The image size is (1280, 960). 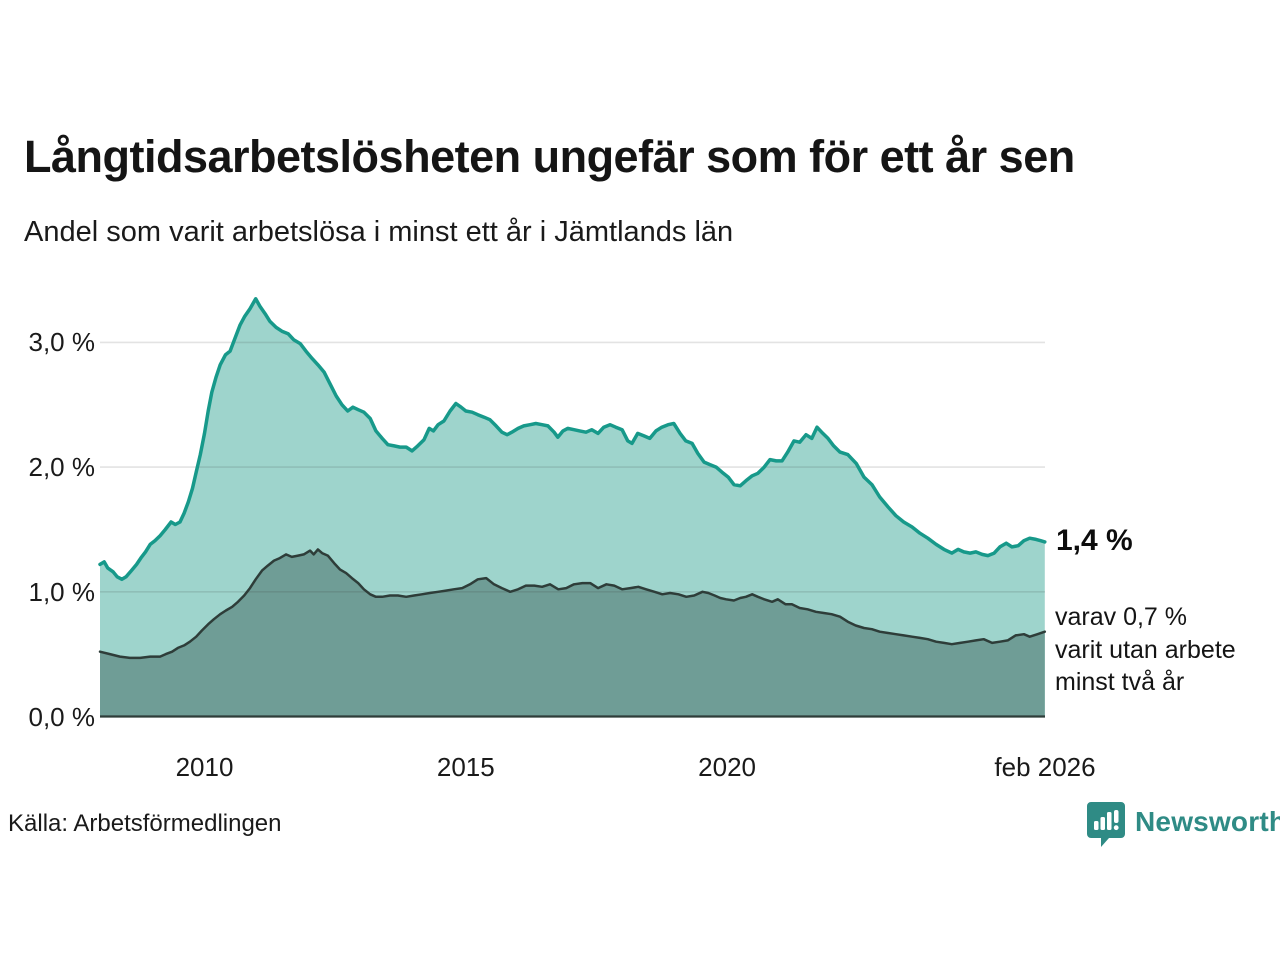 I want to click on y-tick-label: 3,0 %, so click(x=62, y=342).